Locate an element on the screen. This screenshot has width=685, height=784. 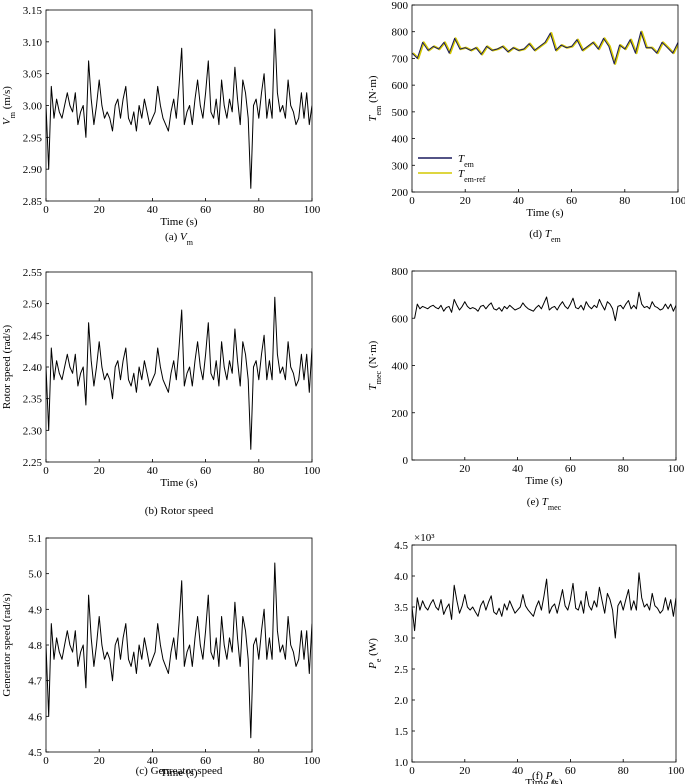
y-tick-label: 4.0 is located at coordinates (401, 577).